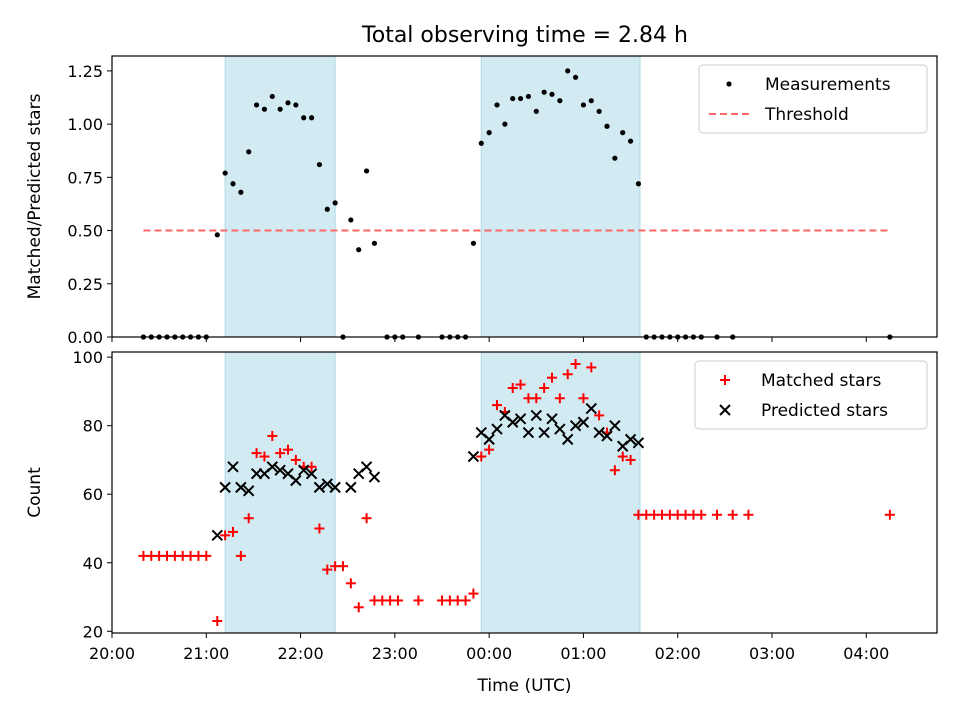 This screenshot has height=720, width=960. Describe the element at coordinates (866, 653) in the screenshot. I see `x-tick-label: 04:00` at that location.